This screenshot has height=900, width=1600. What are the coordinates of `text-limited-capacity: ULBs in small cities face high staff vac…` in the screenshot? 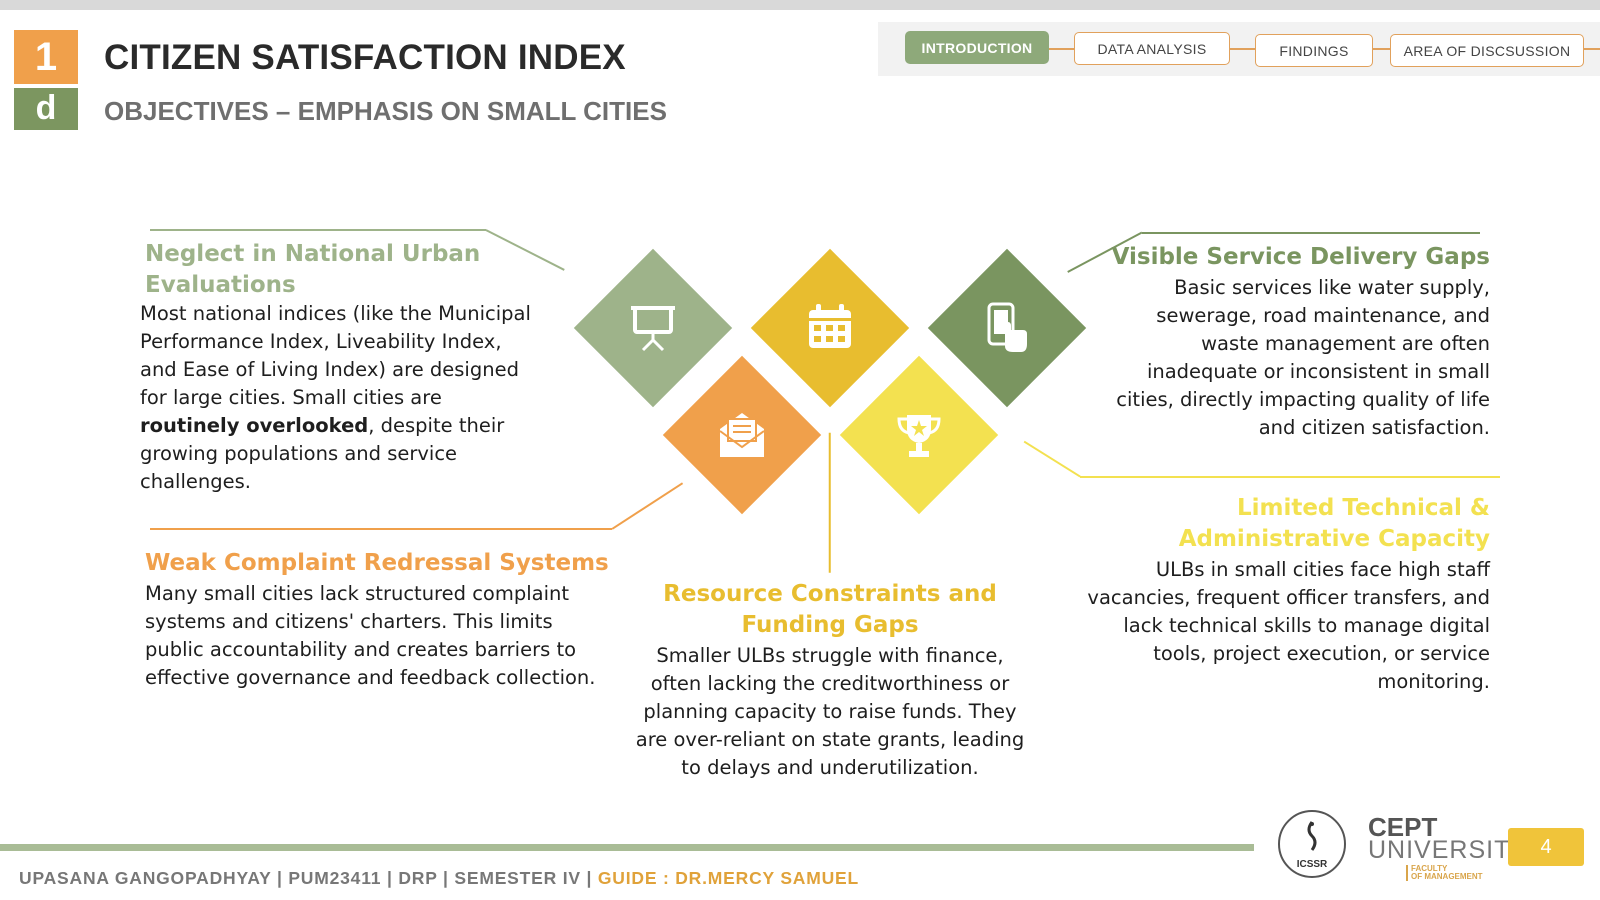 It's located at (1288, 625).